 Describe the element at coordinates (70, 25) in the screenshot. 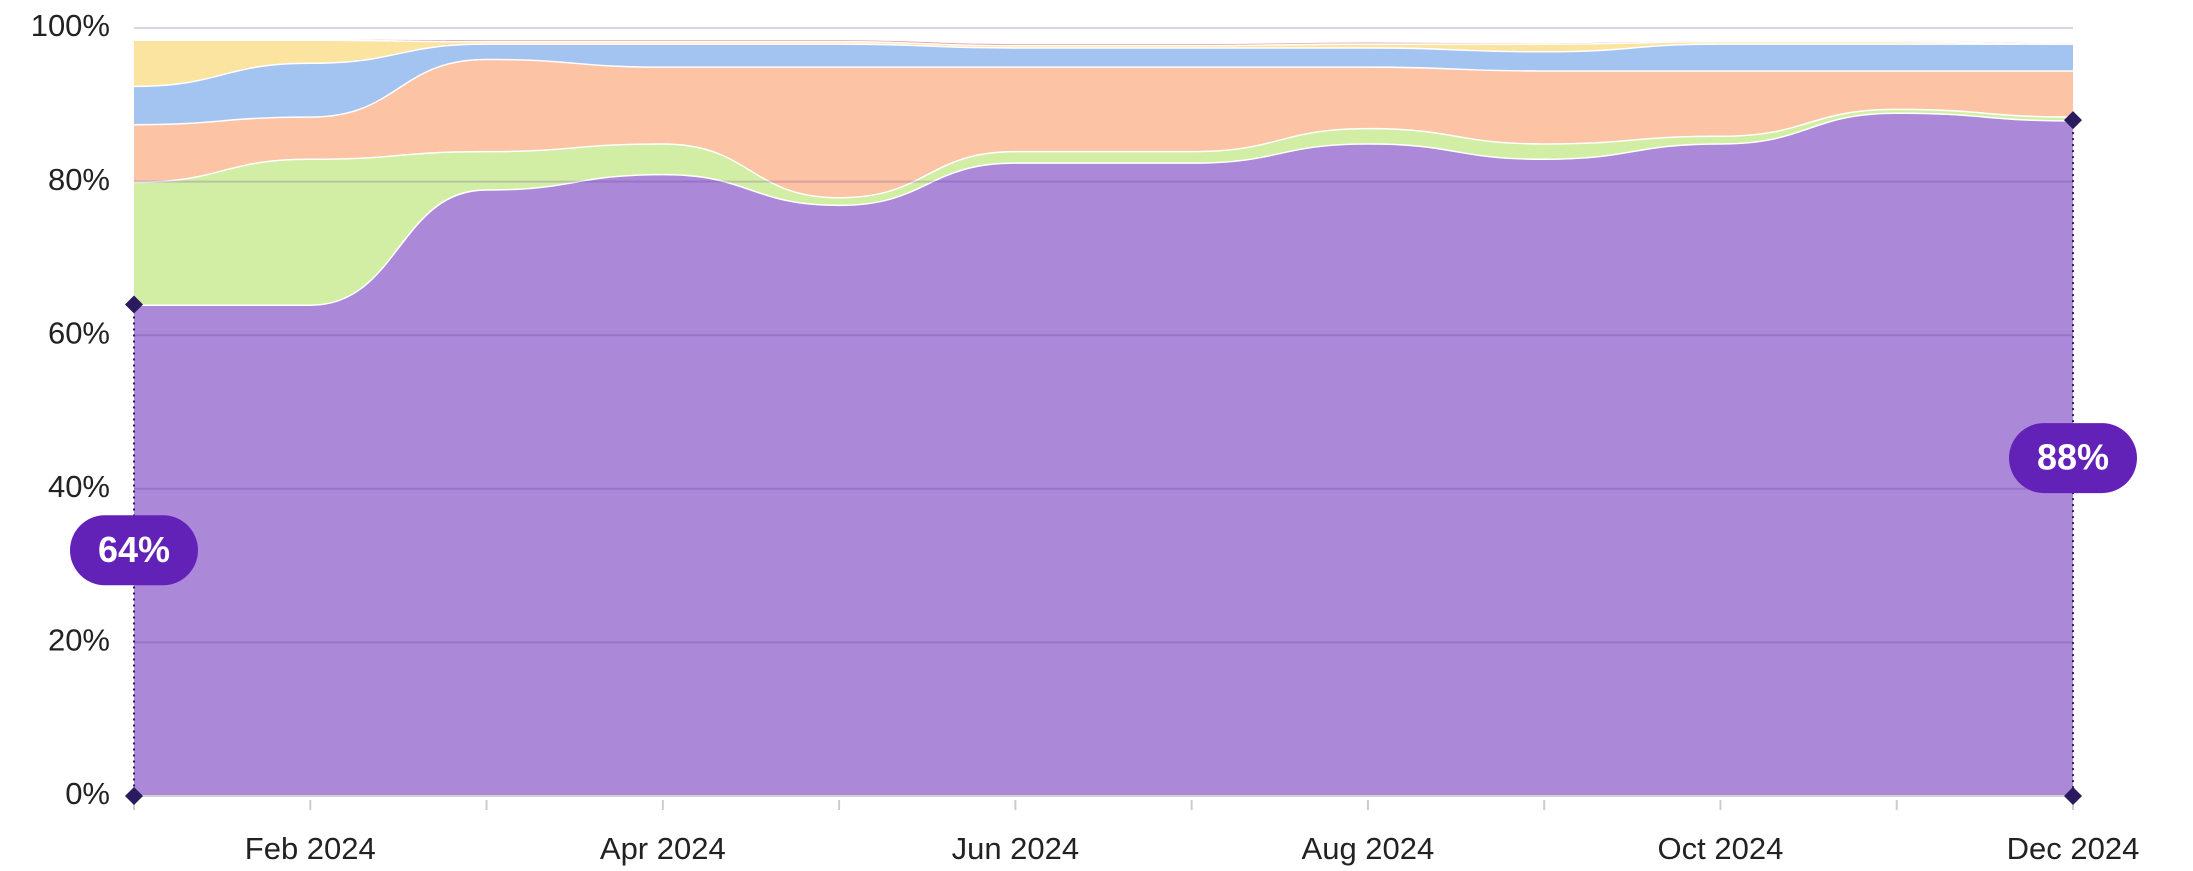

I see `y-tick-label: 100%` at that location.